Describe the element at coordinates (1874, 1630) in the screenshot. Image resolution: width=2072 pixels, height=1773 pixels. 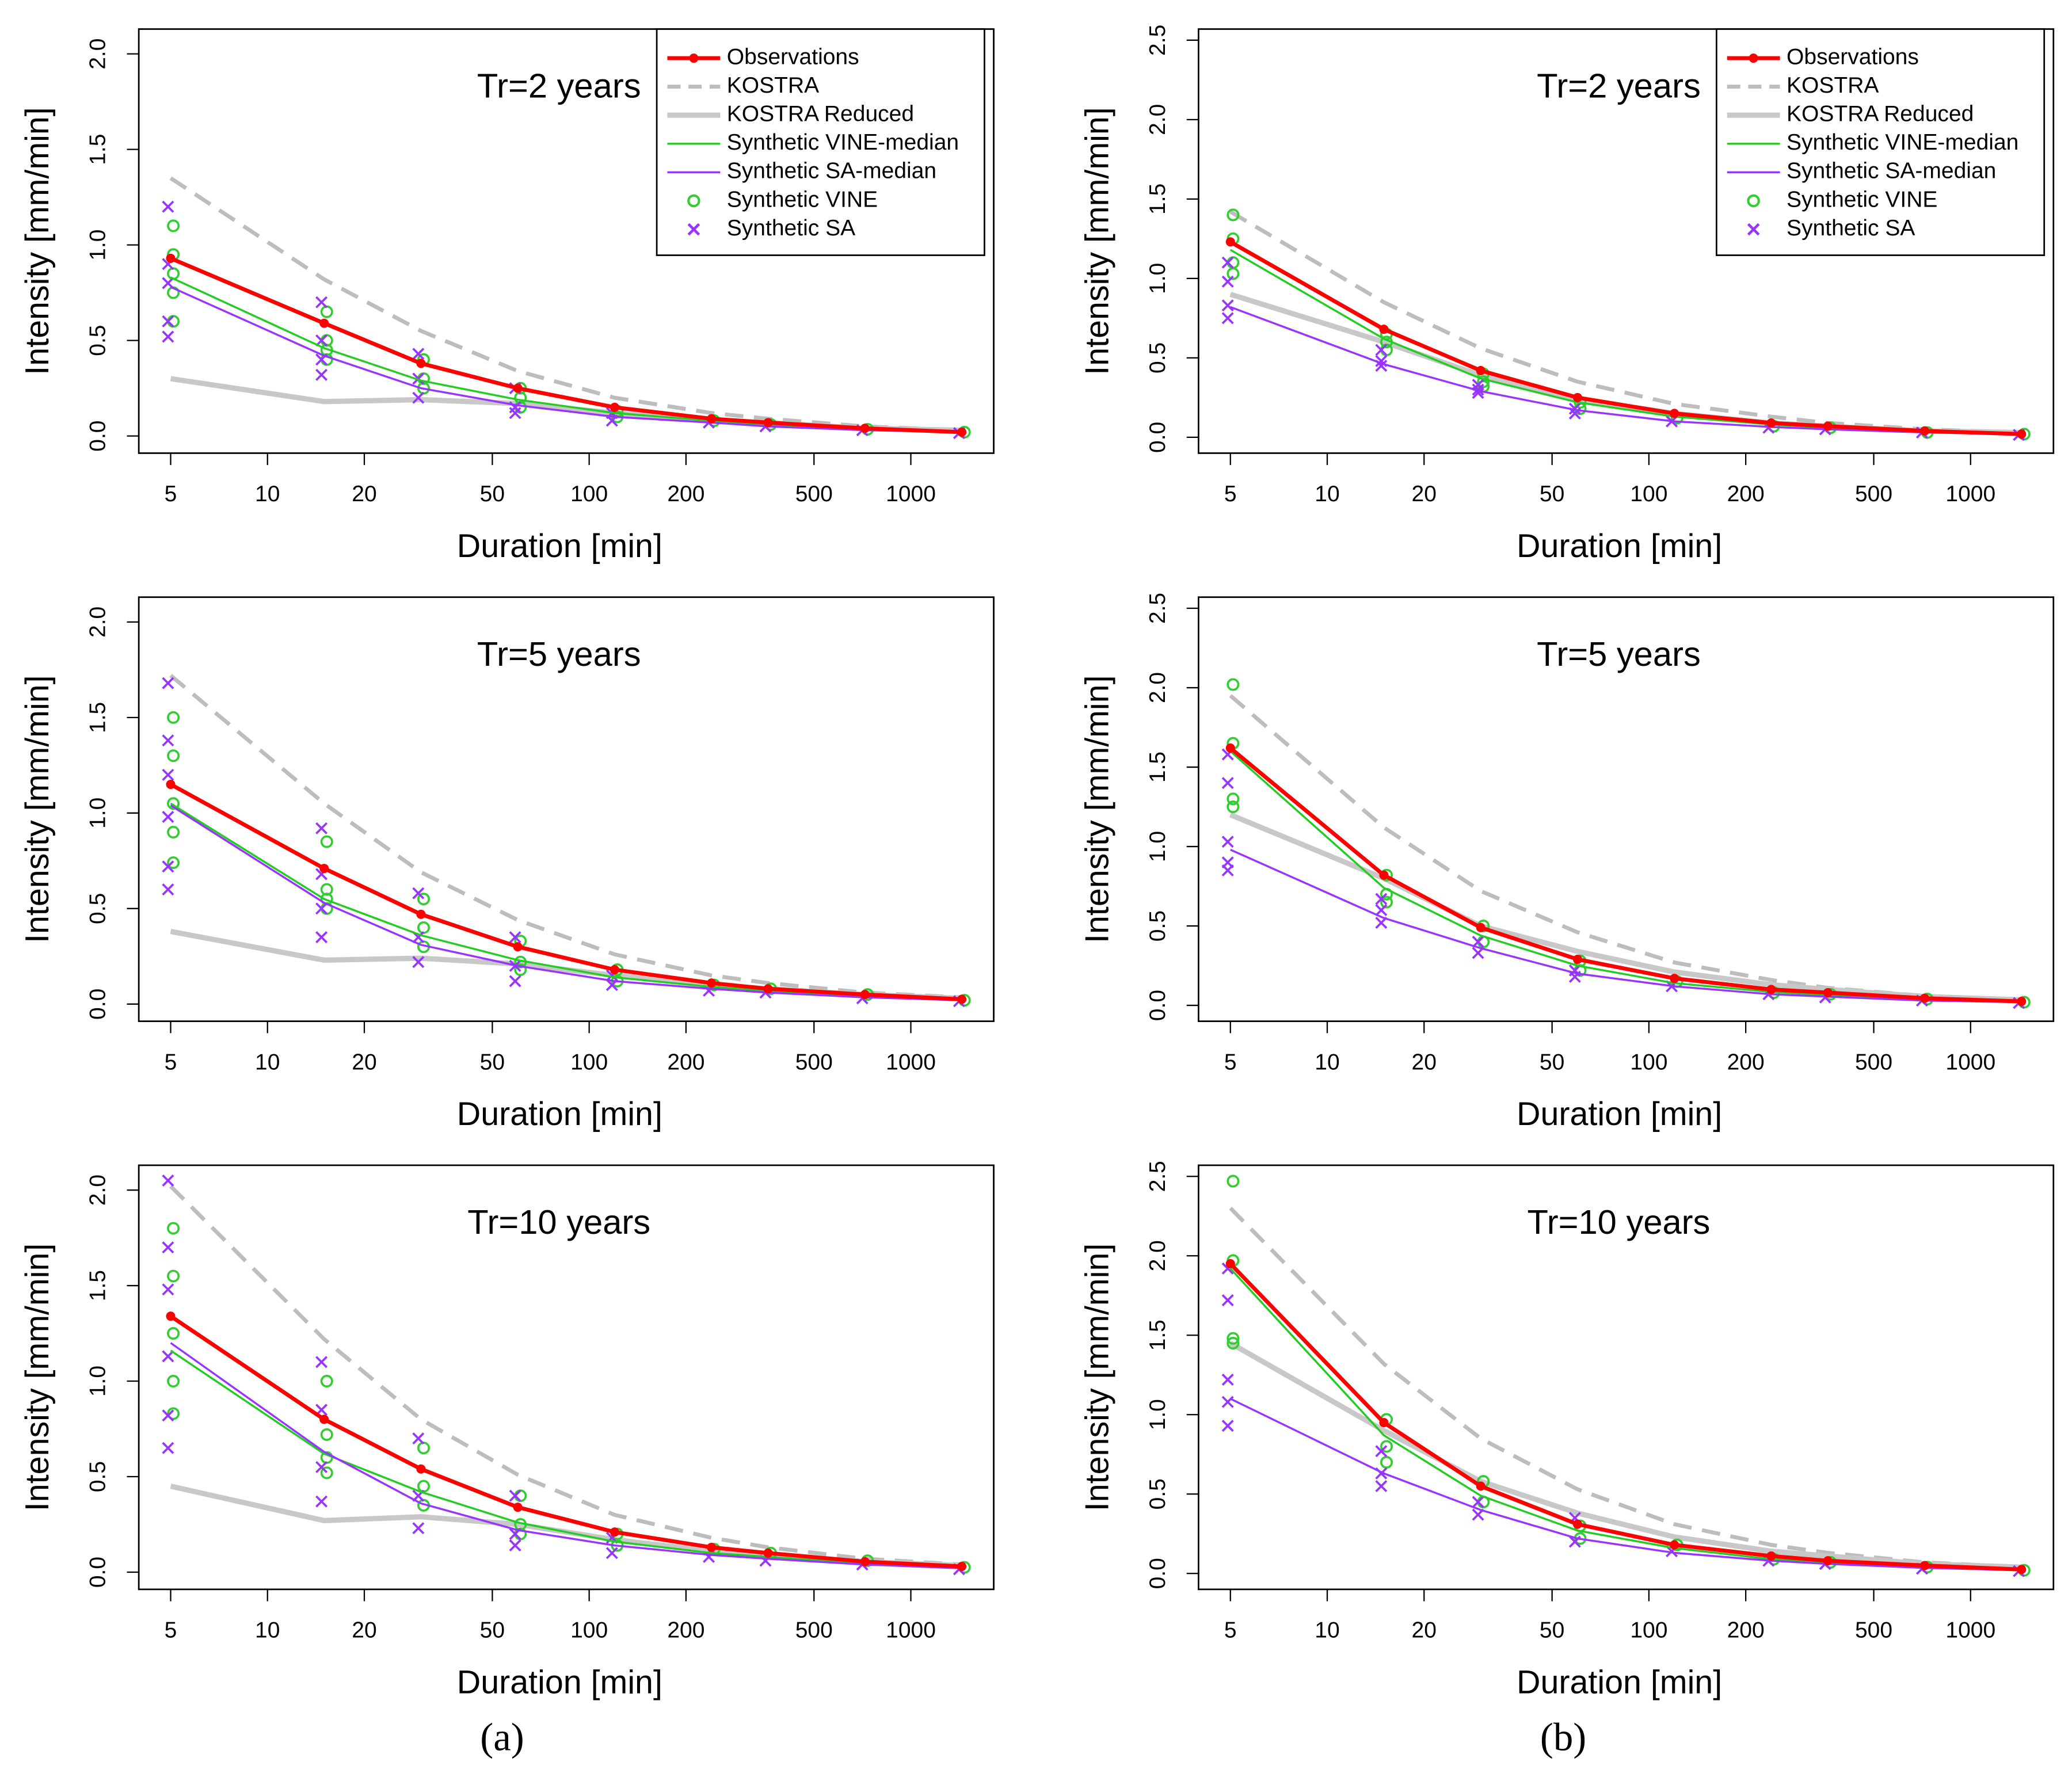
I see `x-tick-label: 500` at that location.